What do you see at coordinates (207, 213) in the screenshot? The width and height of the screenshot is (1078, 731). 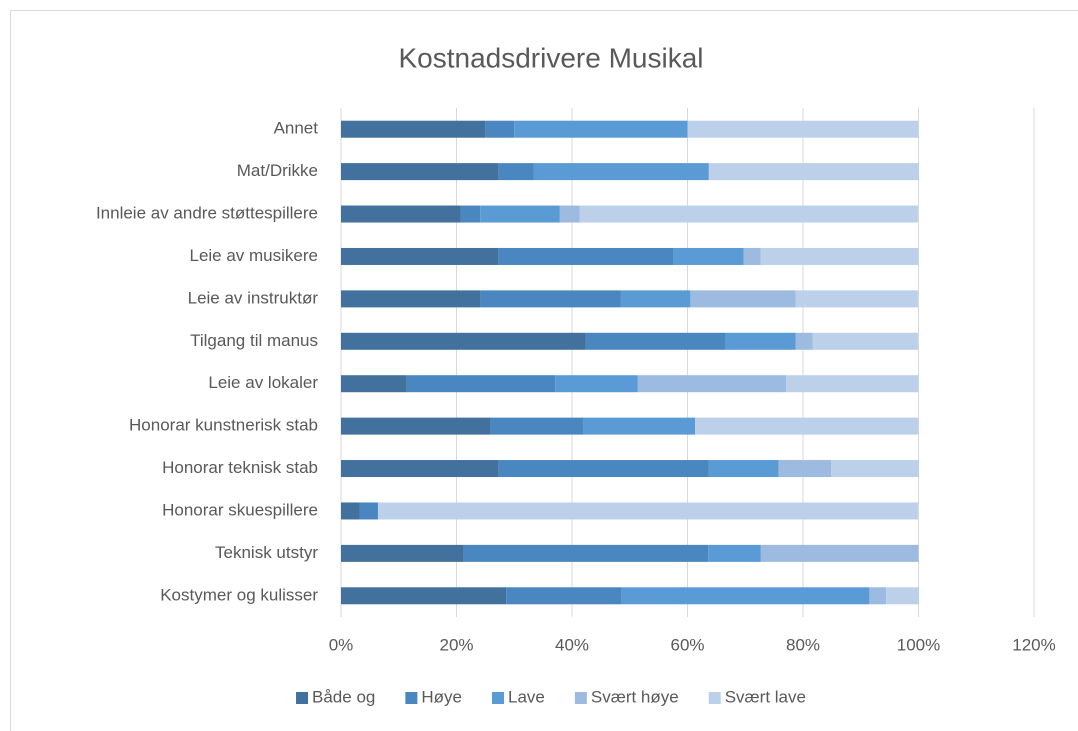 I see `y-tick-label: Innleie av andre støttespillere` at bounding box center [207, 213].